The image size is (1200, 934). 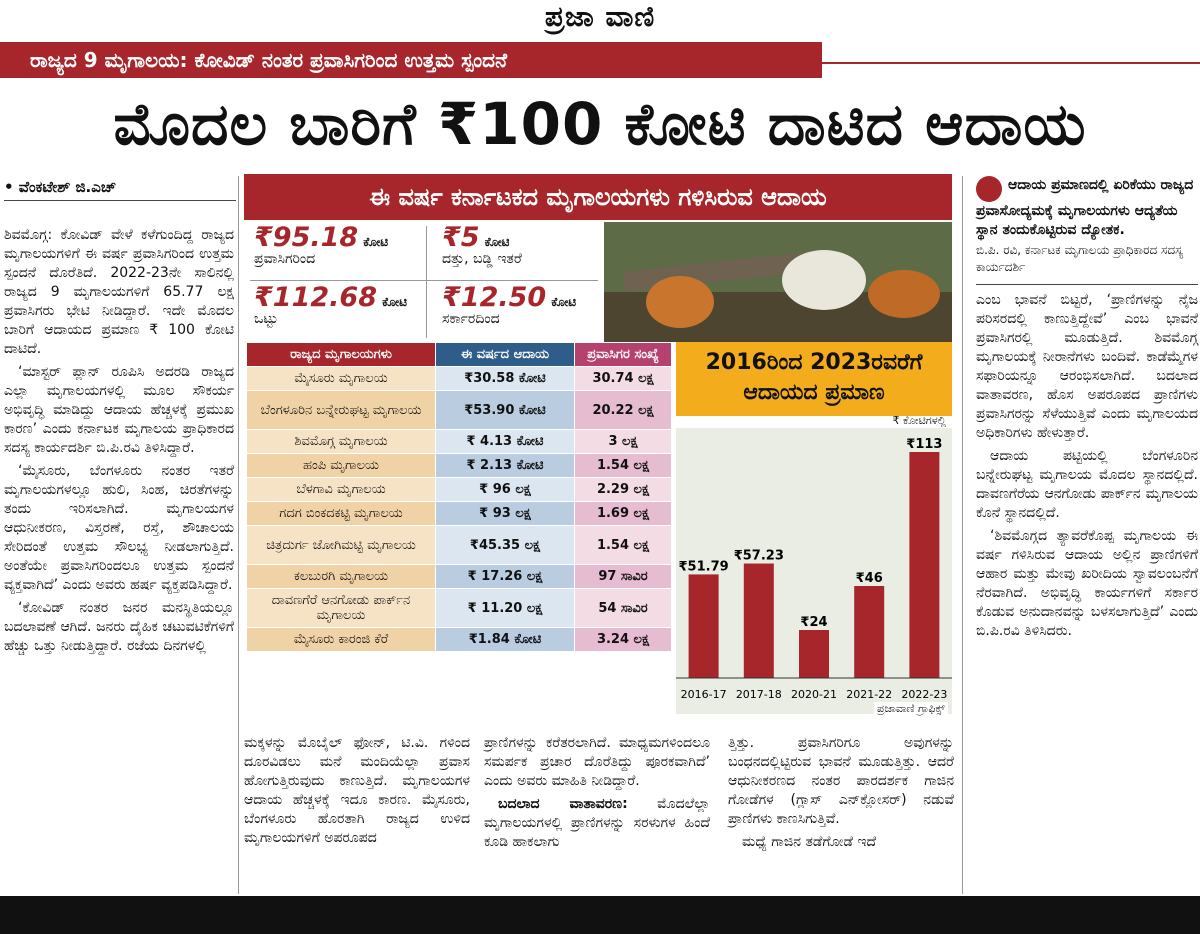 I want to click on stat-government: ₹12.50 ಕೋಟಿ ಸರ್ಕಾರದಿಂದ, so click(x=509, y=304).